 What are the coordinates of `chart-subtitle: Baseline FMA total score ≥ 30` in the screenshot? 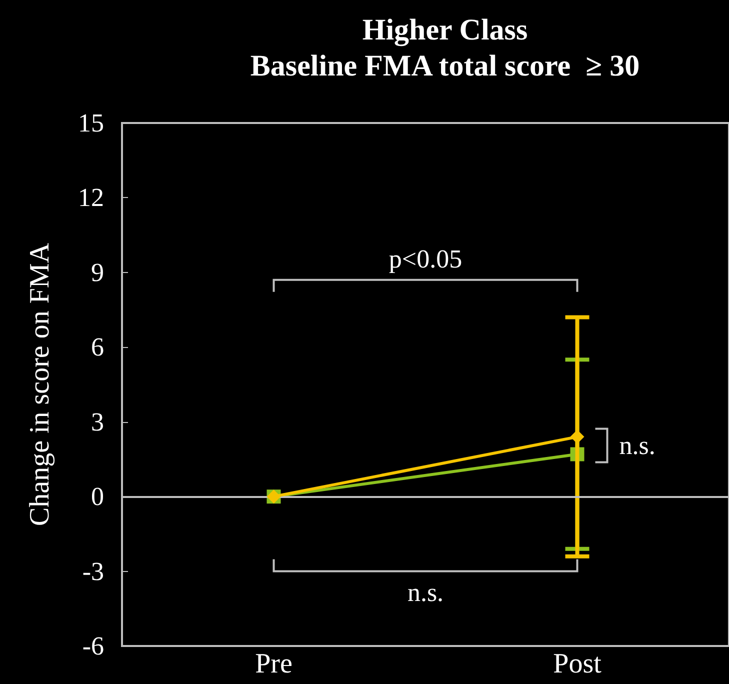 It's located at (445, 66).